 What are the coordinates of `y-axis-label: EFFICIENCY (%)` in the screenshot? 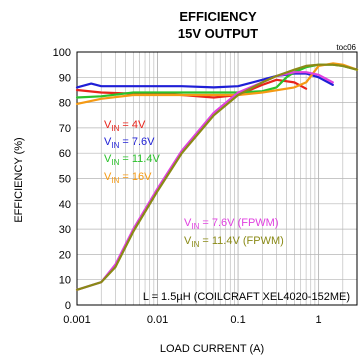 It's located at (19, 179).